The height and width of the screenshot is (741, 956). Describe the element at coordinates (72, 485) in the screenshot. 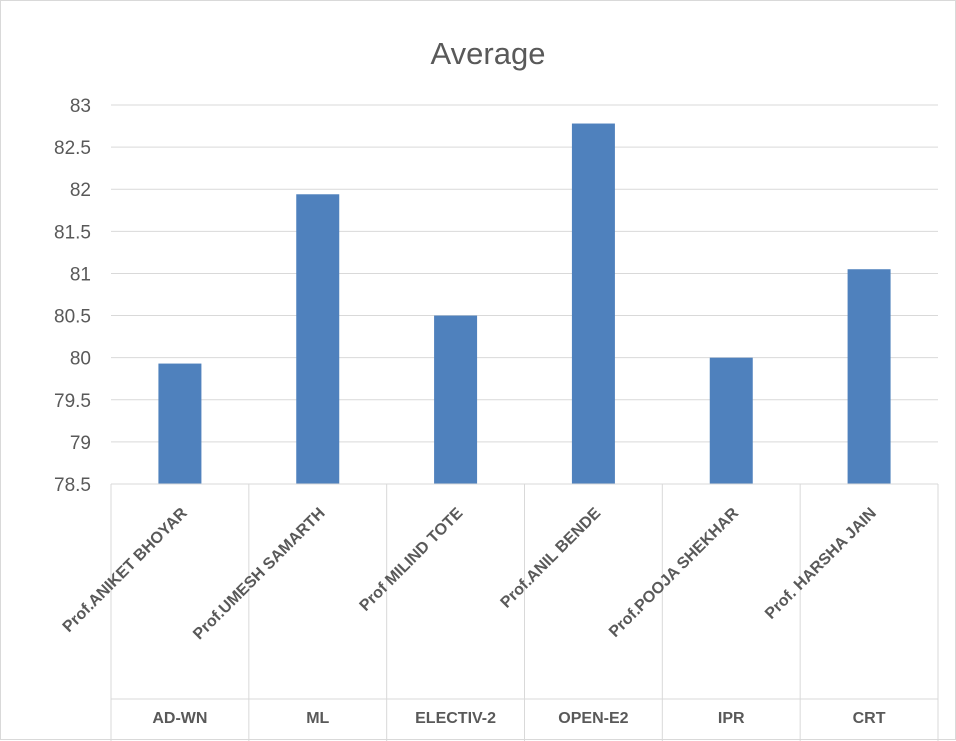

I see `y-tick-label: 78.5` at that location.